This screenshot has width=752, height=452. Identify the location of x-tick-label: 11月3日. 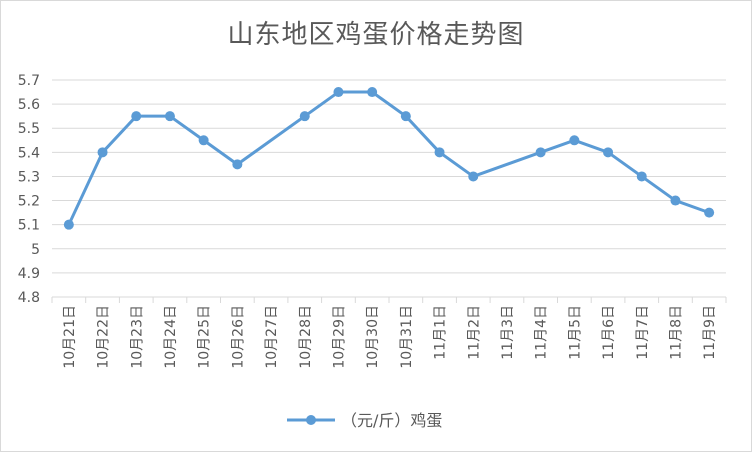
(508, 332).